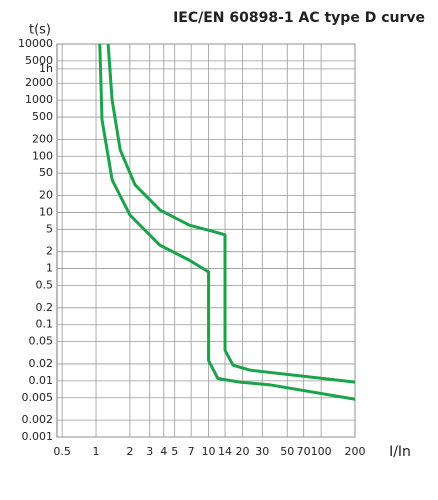  I want to click on y-tick-label: 1, so click(49, 268).